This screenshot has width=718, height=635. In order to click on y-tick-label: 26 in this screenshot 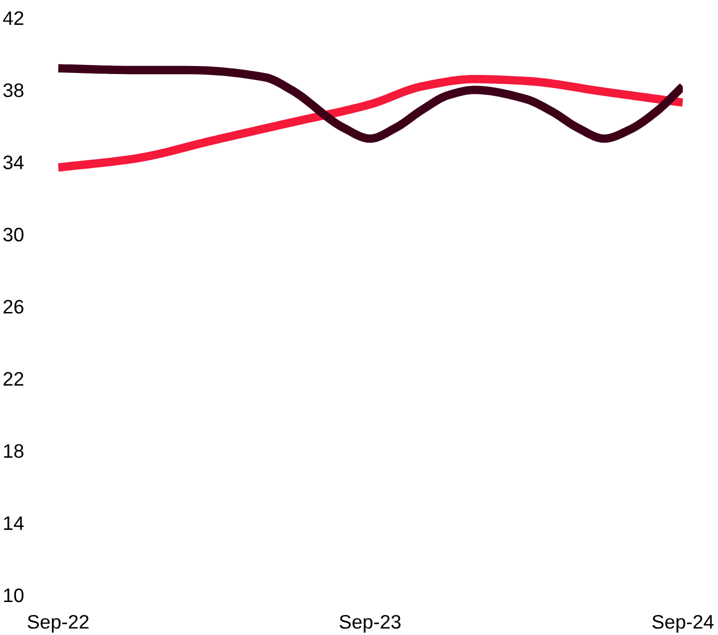, I will do `click(14, 307)`.